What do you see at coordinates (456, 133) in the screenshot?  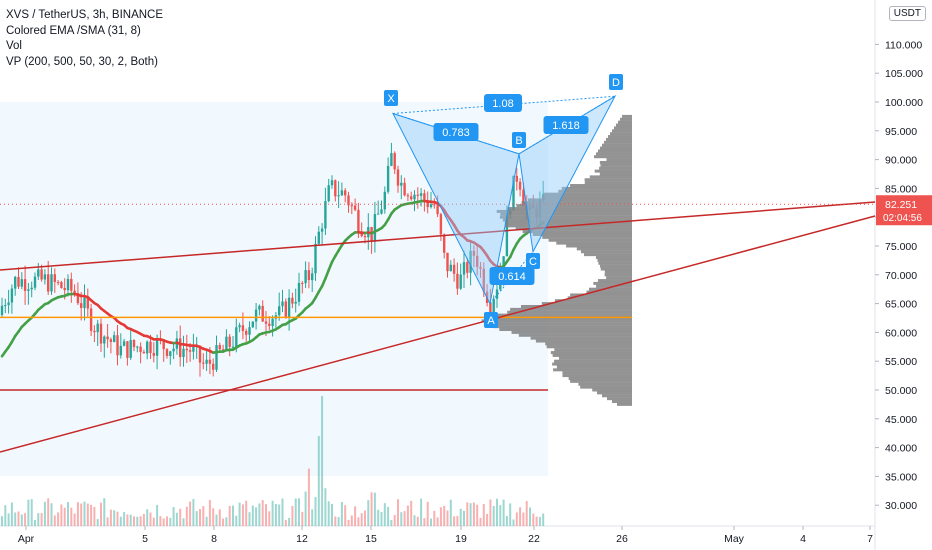 I see `pattern-ratio-label: 0.783` at bounding box center [456, 133].